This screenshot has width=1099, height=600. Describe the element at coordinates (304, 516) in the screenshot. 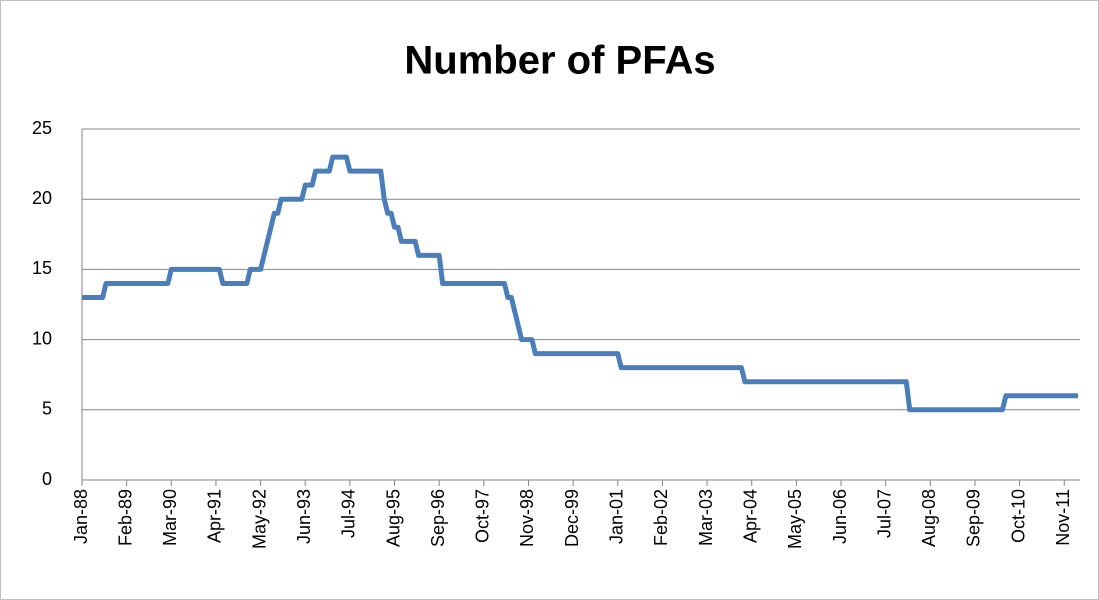

I see `x-tick-label: Jun-93` at that location.